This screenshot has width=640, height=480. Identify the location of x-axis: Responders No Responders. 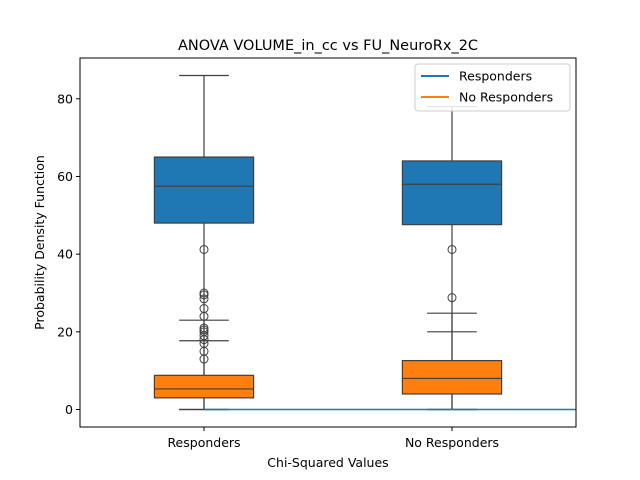
(333, 438).